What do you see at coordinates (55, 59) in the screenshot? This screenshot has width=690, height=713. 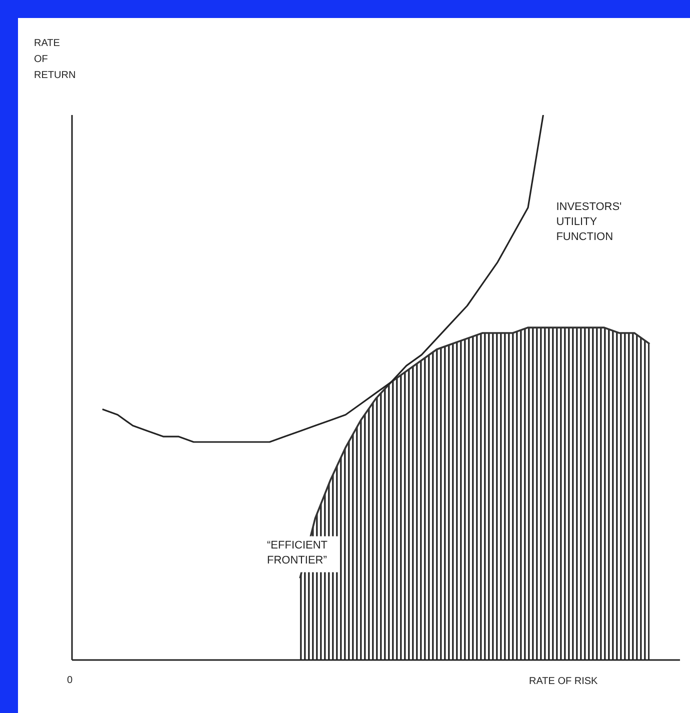 I see `y-axis-title: RATE OF RETURN` at bounding box center [55, 59].